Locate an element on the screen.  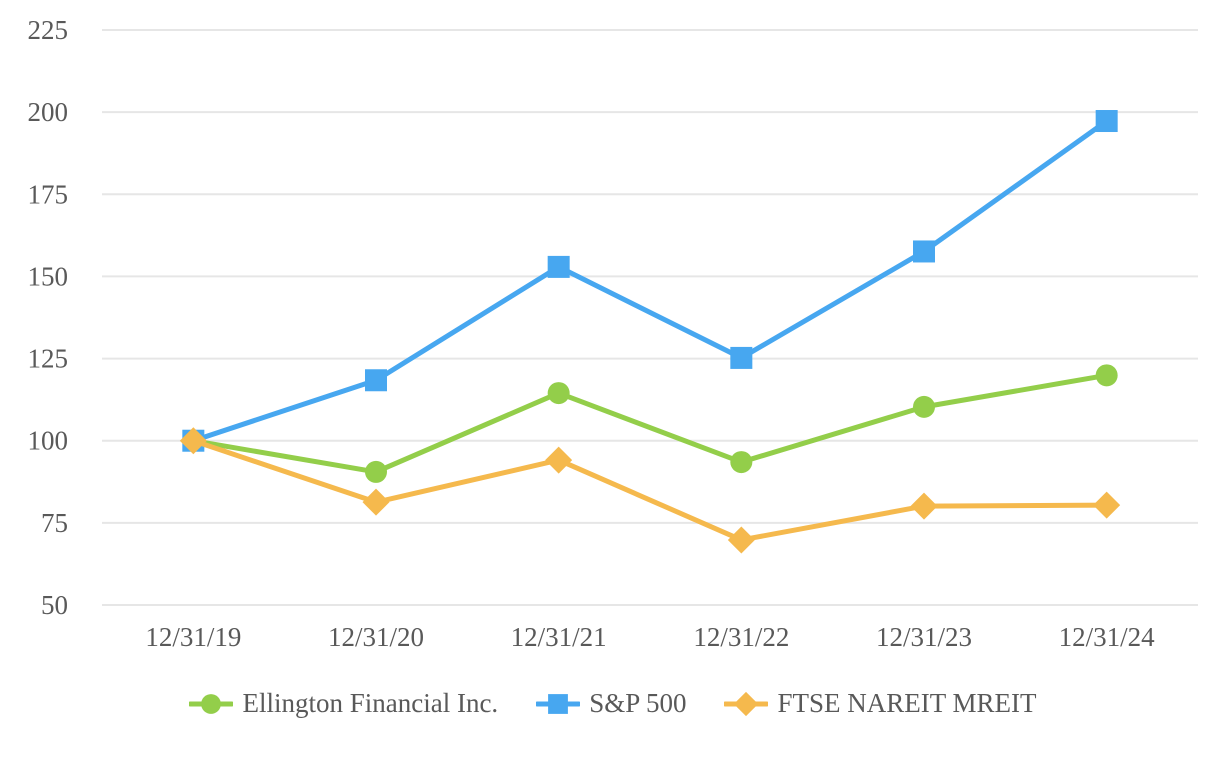
y-axis-tick-label: 125 is located at coordinates (48, 359).